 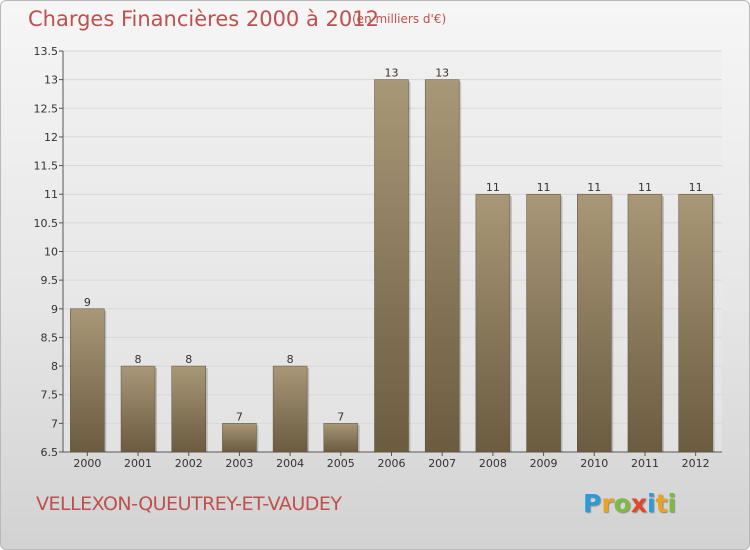 I want to click on y-tick-label: 7.5, so click(x=50, y=395).